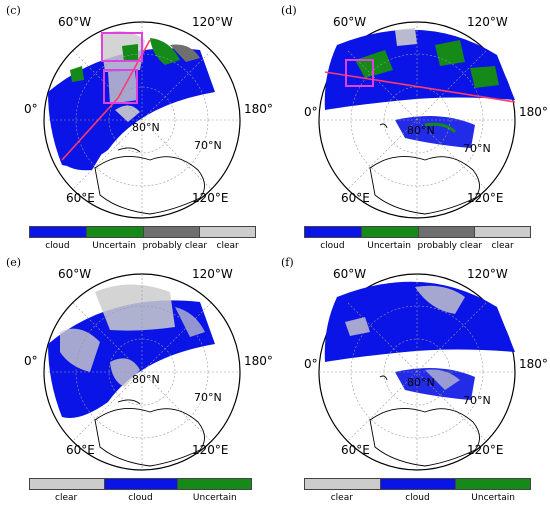 The height and width of the screenshot is (505, 550). Describe the element at coordinates (289, 10) in the screenshot. I see `panel-label: (d)` at that location.